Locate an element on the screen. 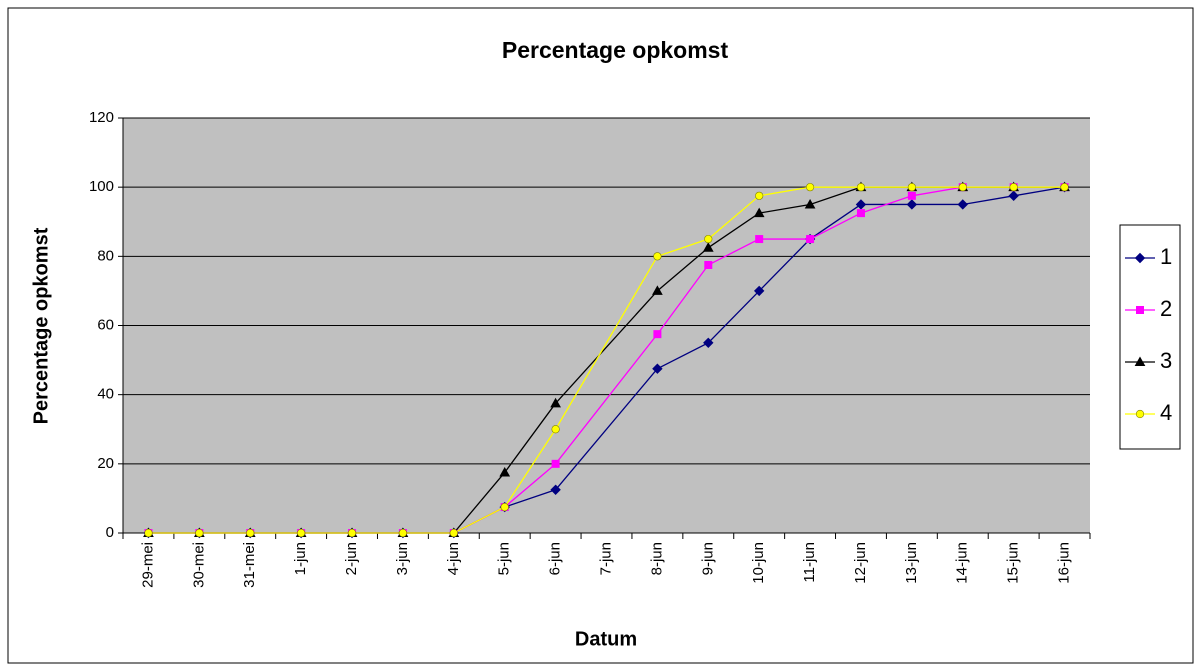 The width and height of the screenshot is (1201, 671). chart-title: Percentage opkomst is located at coordinates (615, 50).